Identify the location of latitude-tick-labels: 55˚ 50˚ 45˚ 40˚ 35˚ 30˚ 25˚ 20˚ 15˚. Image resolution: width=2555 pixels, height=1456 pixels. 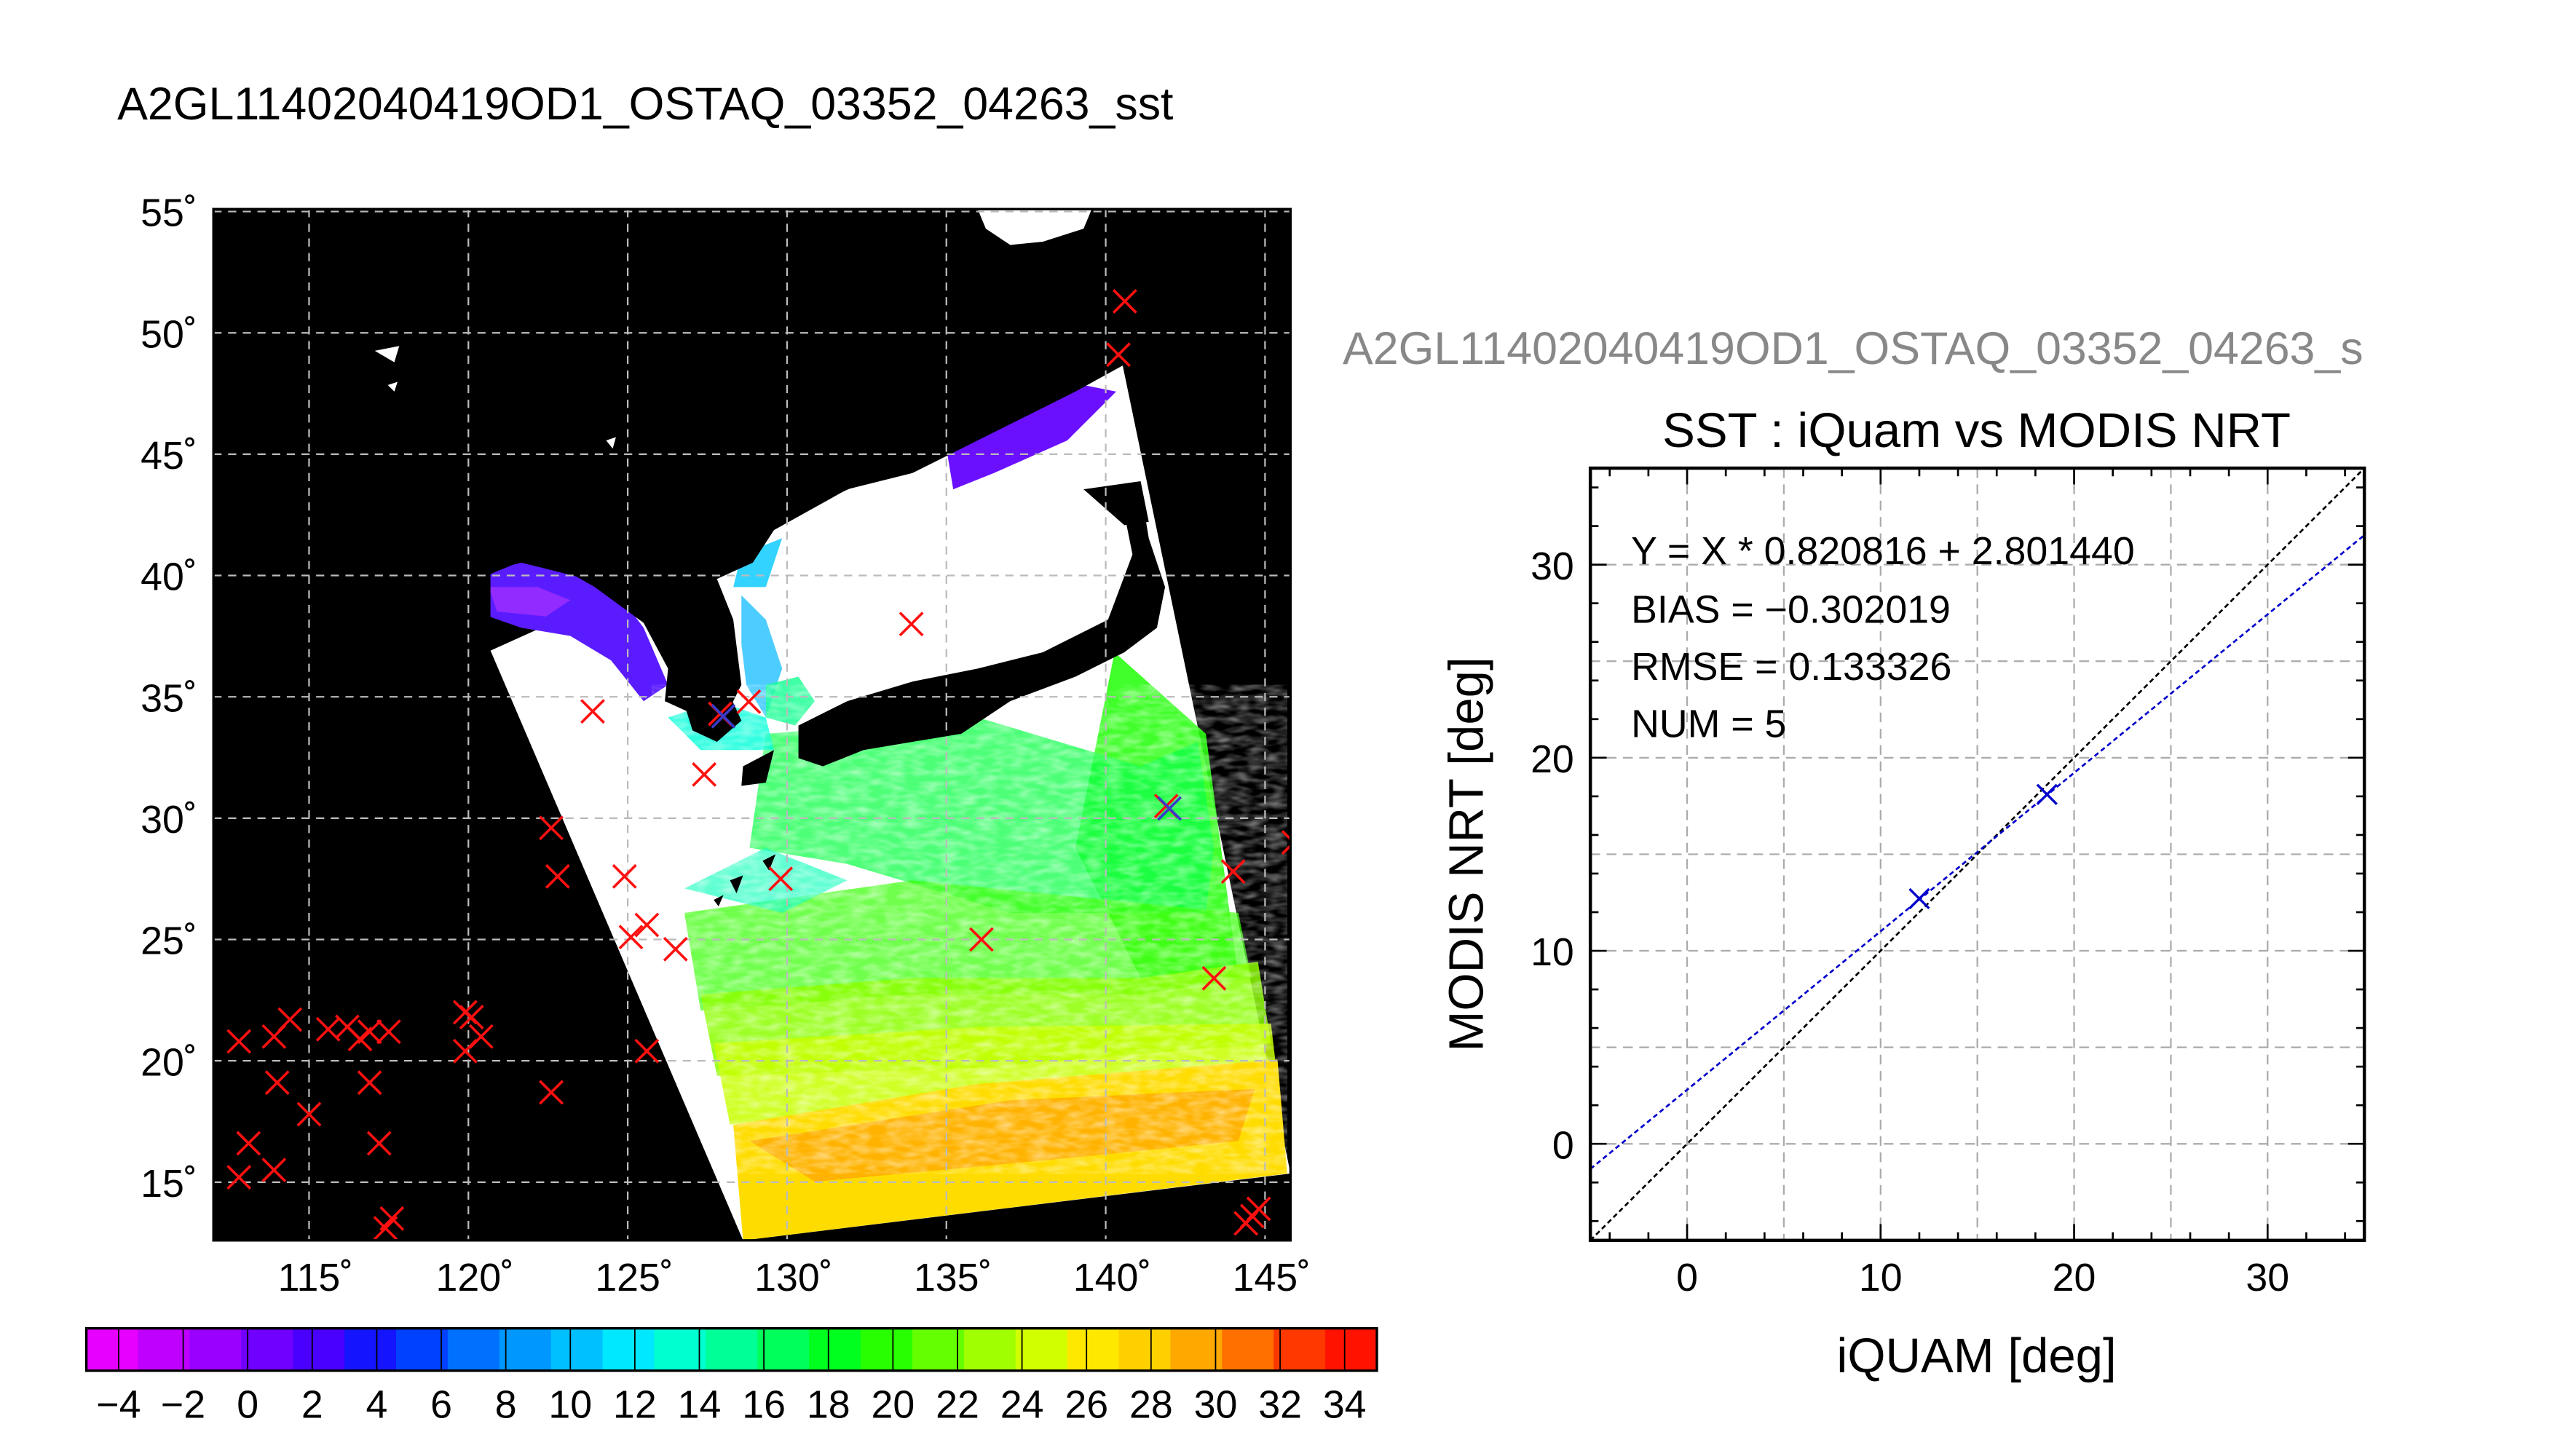
(169, 698).